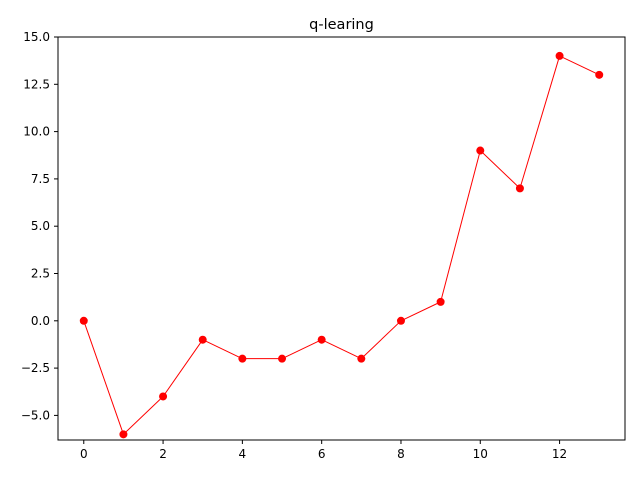 This screenshot has width=640, height=480. I want to click on y-tick-label: −2.5, so click(35, 368).